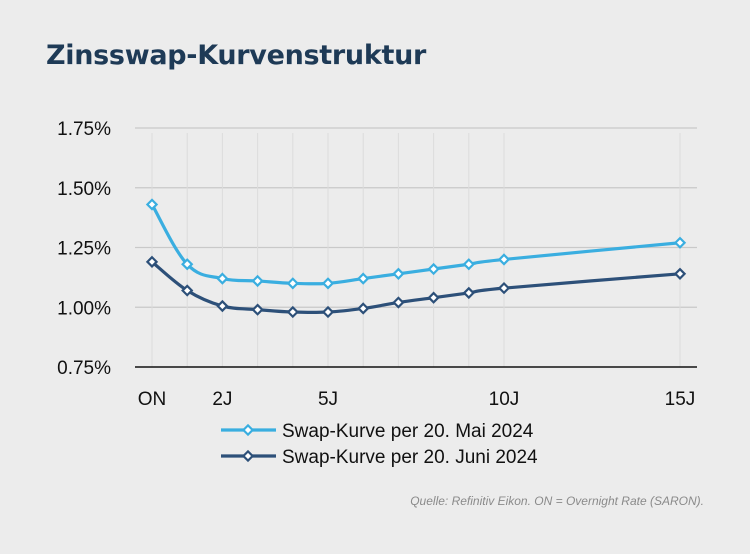 Image resolution: width=750 pixels, height=554 pixels. Describe the element at coordinates (84, 189) in the screenshot. I see `y-tick-label: 1.50%` at that location.